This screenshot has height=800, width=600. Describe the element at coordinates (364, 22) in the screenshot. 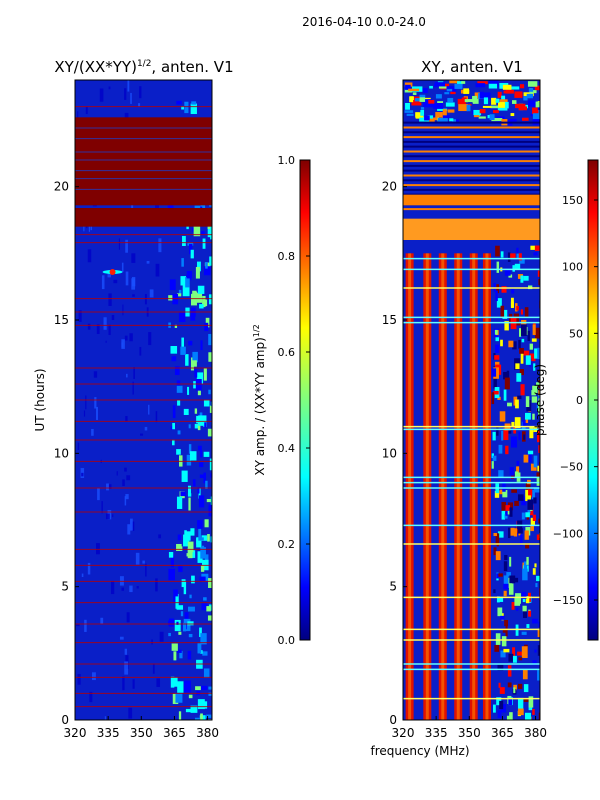

I see `figure-suptitle: 2016-04-10 0.0-24.0` at that location.